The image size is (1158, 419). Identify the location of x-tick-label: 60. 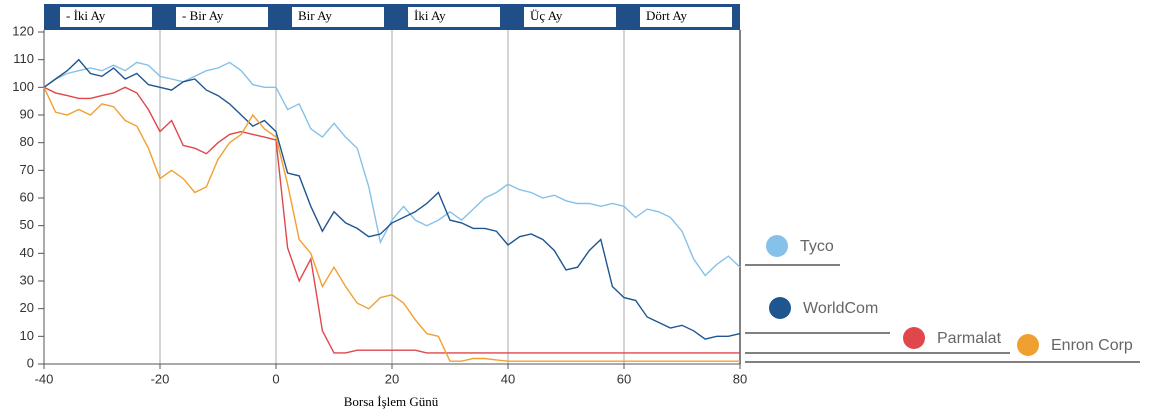
(624, 378).